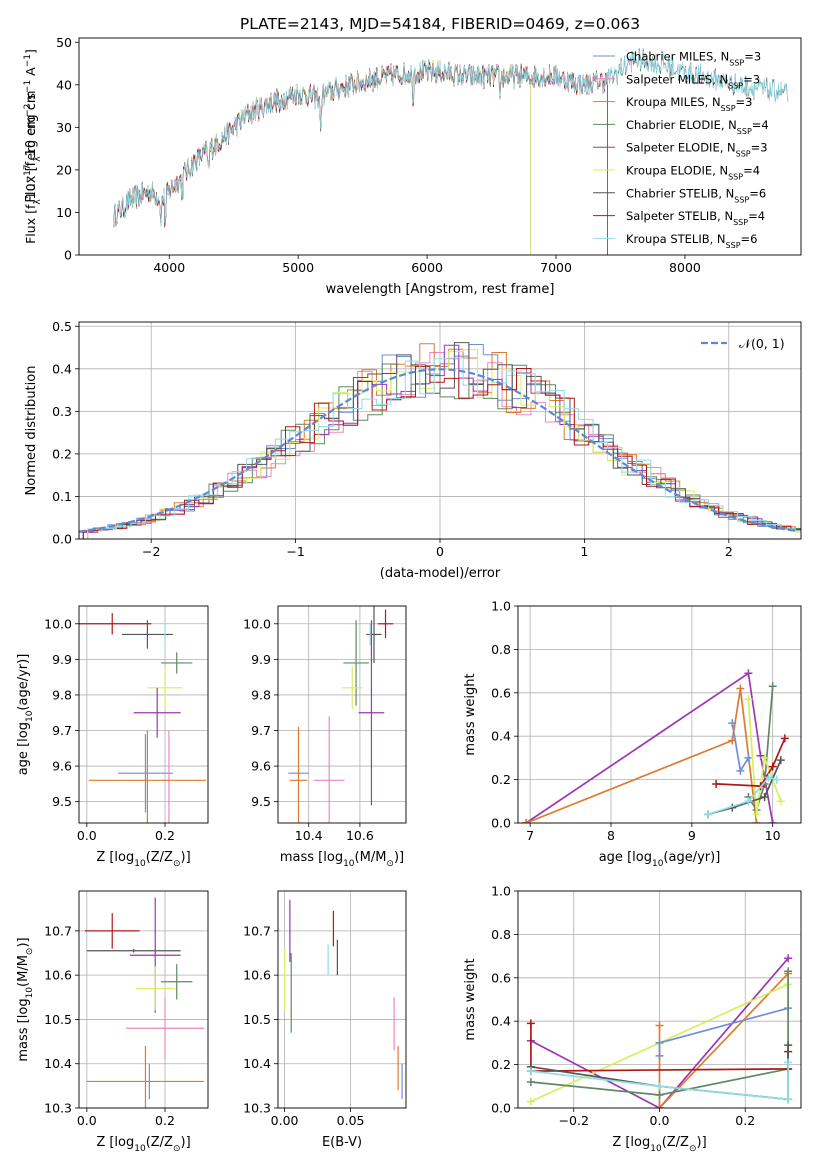 The height and width of the screenshot is (1170, 819). Describe the element at coordinates (501, 934) in the screenshot. I see `y-tick-label: 0.8` at that location.